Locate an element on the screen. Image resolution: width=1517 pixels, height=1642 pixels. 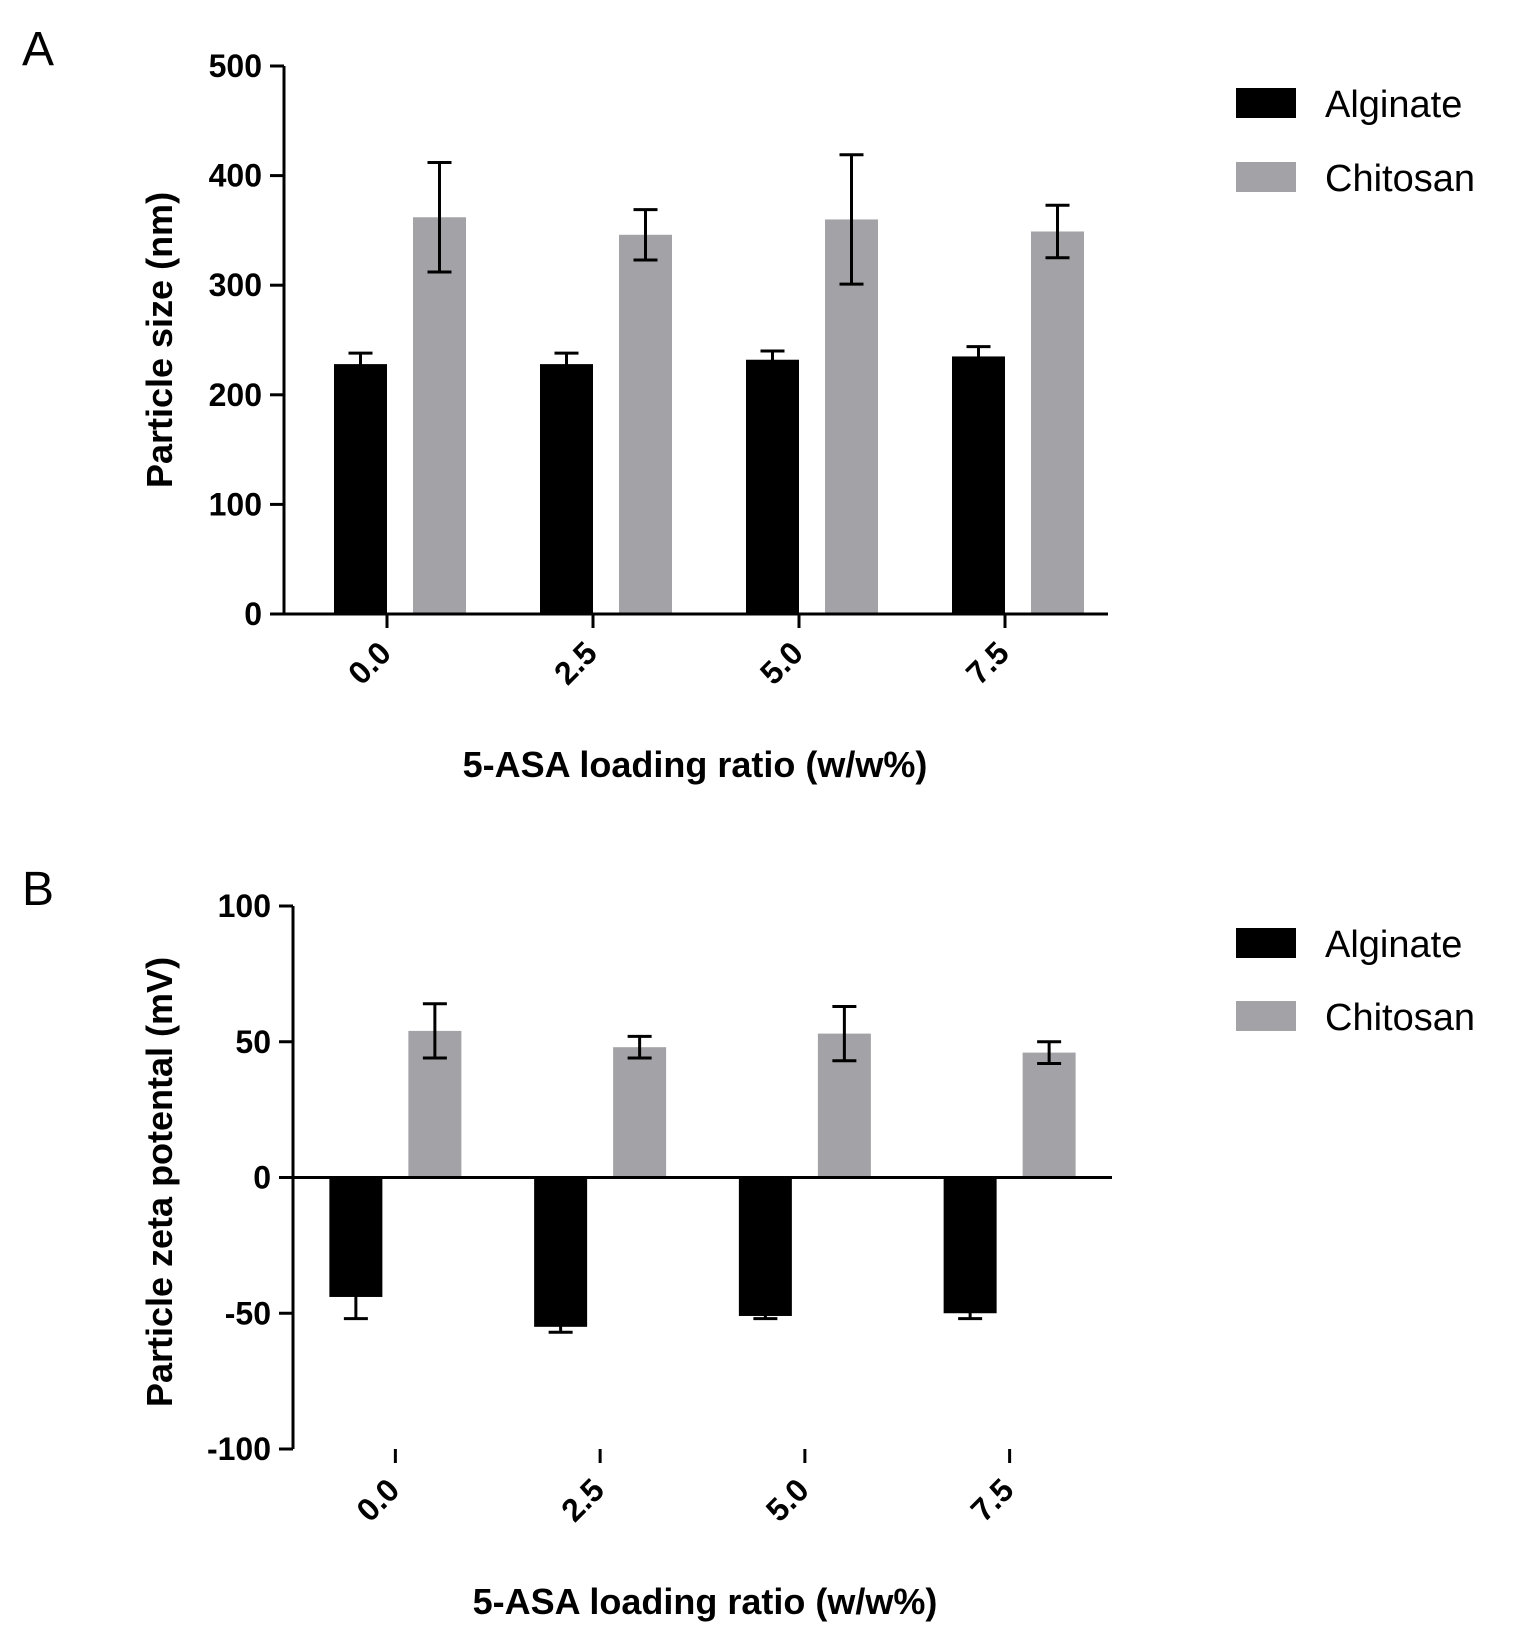
y-tick-label-a-4: 100 is located at coordinates (235, 504).